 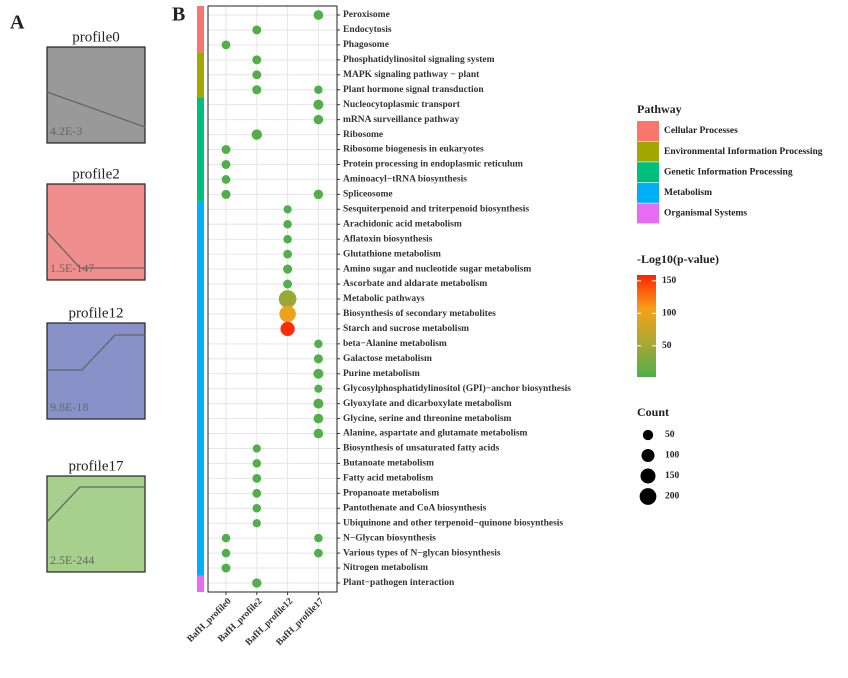 What do you see at coordinates (701, 131) in the screenshot?
I see `legend-label: Cellular Processes` at bounding box center [701, 131].